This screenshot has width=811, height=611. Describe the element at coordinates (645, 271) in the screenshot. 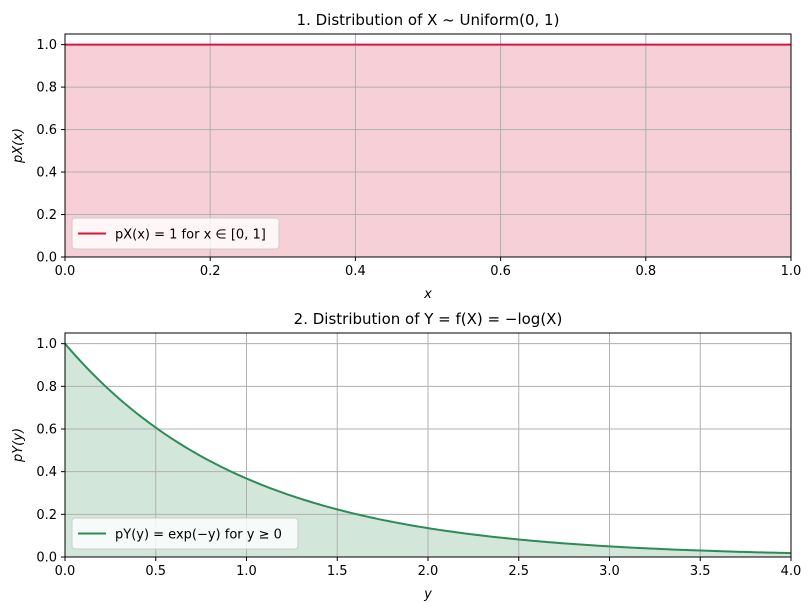

I see `x-tick-label: 0.8` at that location.